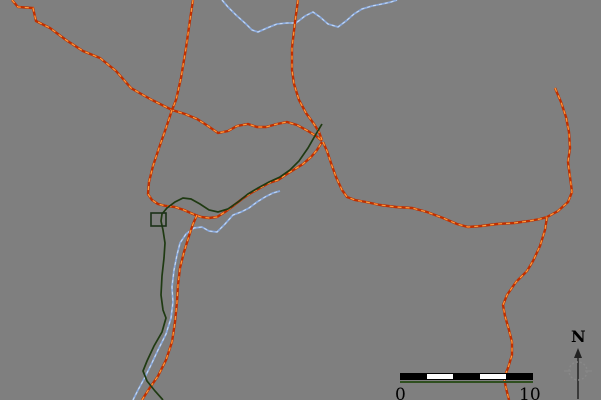 Image resolution: width=601 pixels, height=400 pixels. What do you see at coordinates (559, 152) in the screenshot?
I see `road-northeast-dashes` at bounding box center [559, 152].